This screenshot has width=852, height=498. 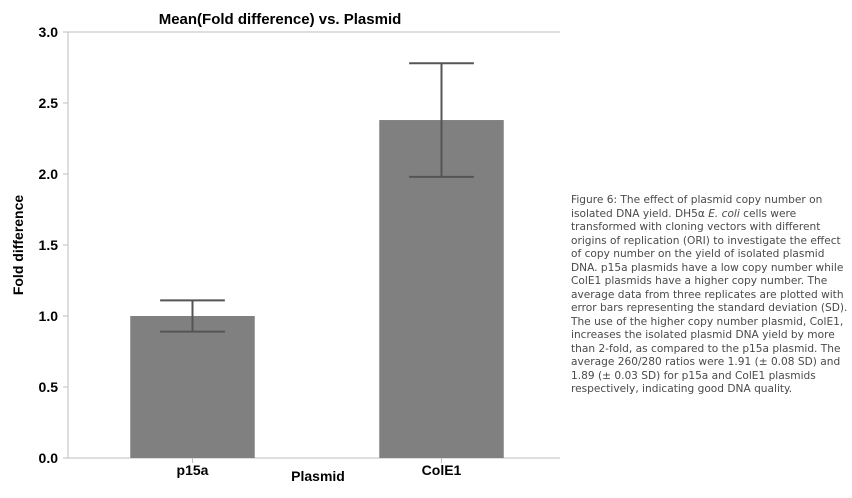 What do you see at coordinates (49, 245) in the screenshot?
I see `y-tick-label: 1.5` at bounding box center [49, 245].